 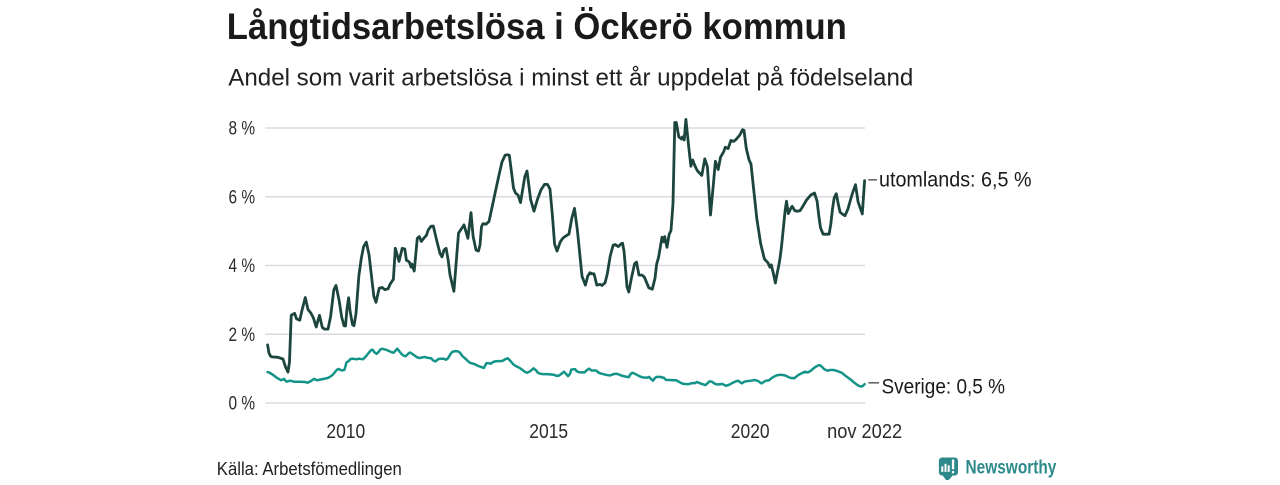 I want to click on svg-text: 4 %, so click(x=242, y=266).